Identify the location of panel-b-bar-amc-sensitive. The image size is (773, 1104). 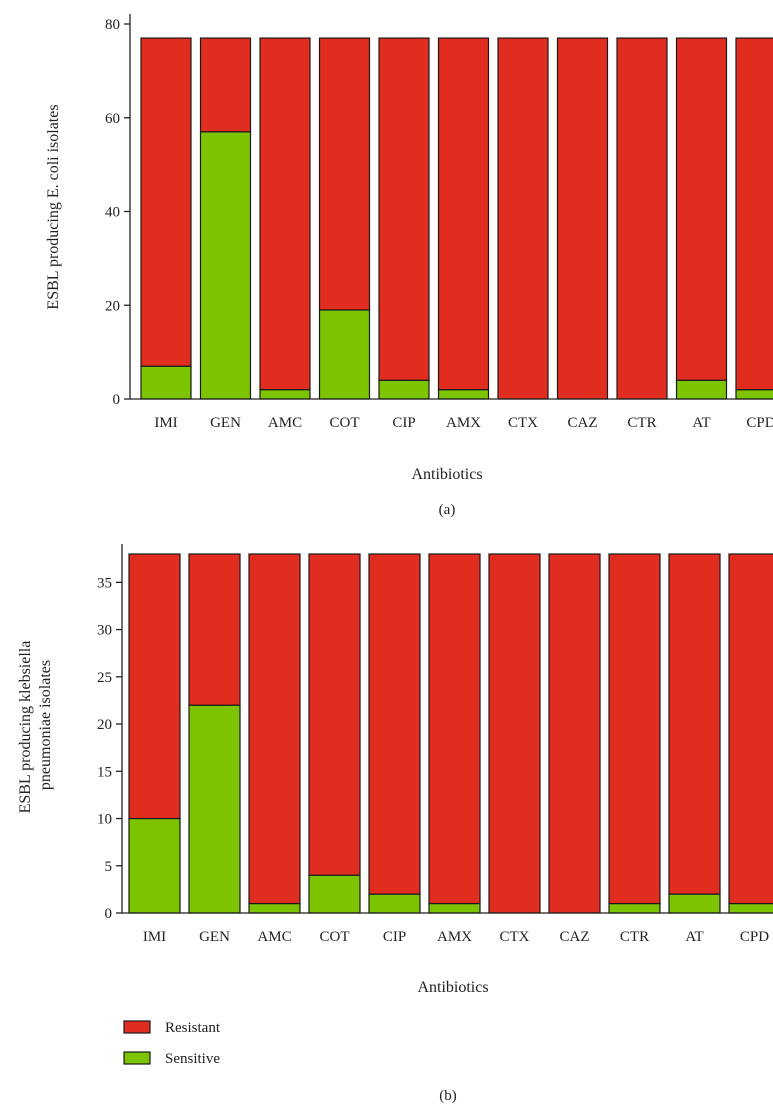
(274, 908).